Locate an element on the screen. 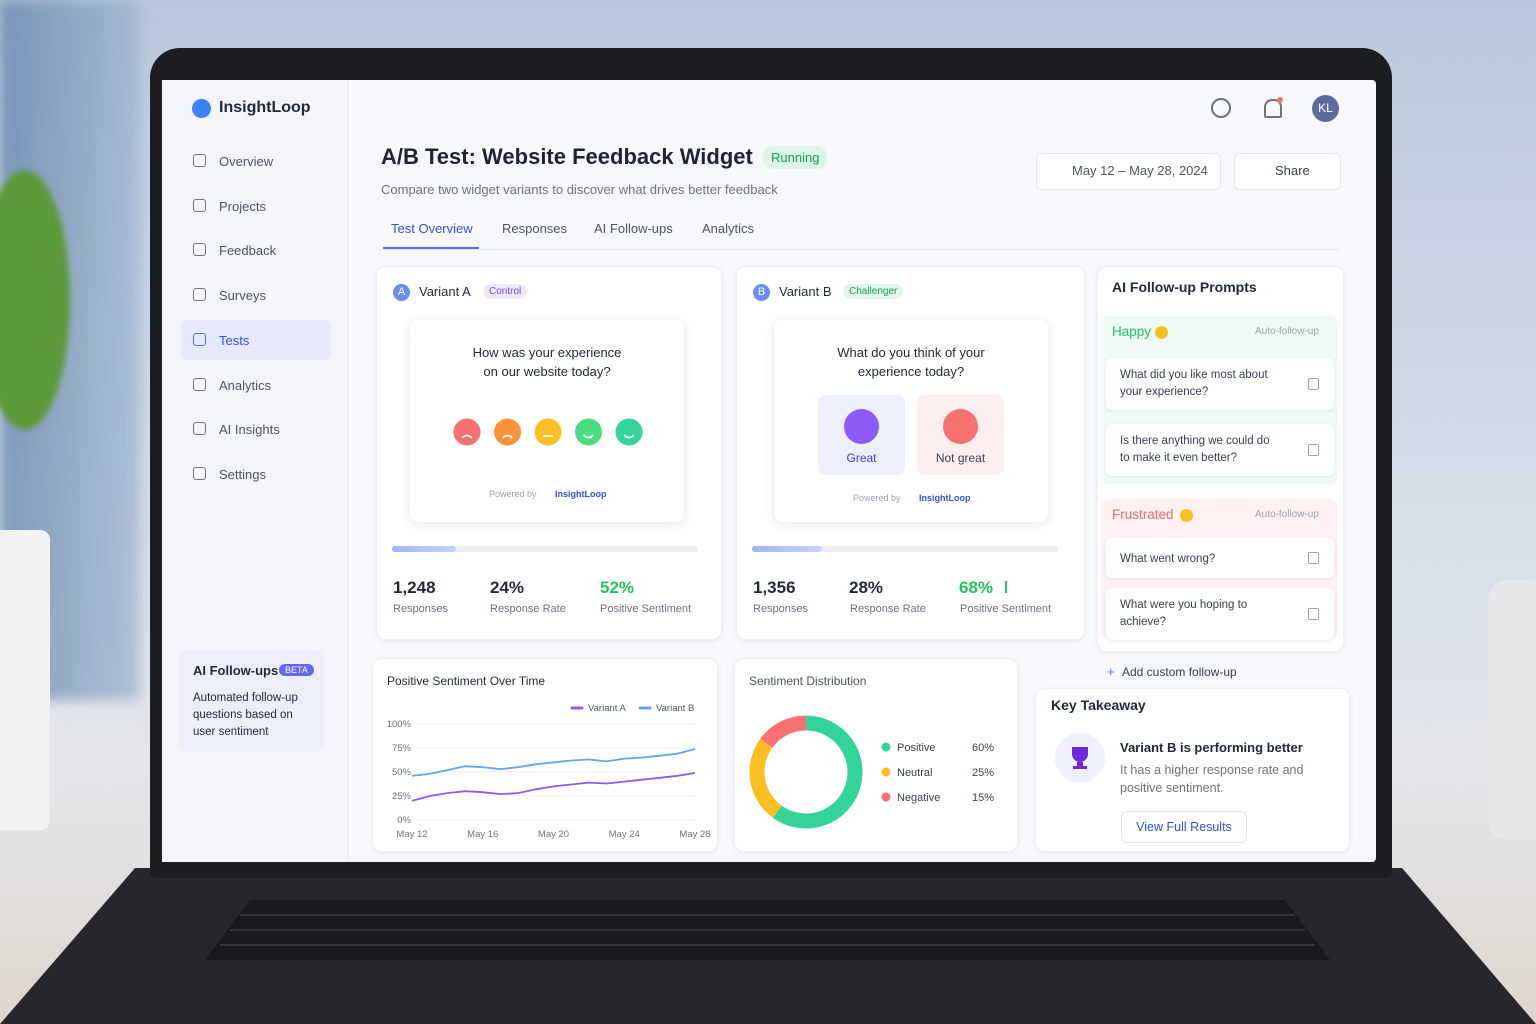  tab: Responses is located at coordinates (535, 228).